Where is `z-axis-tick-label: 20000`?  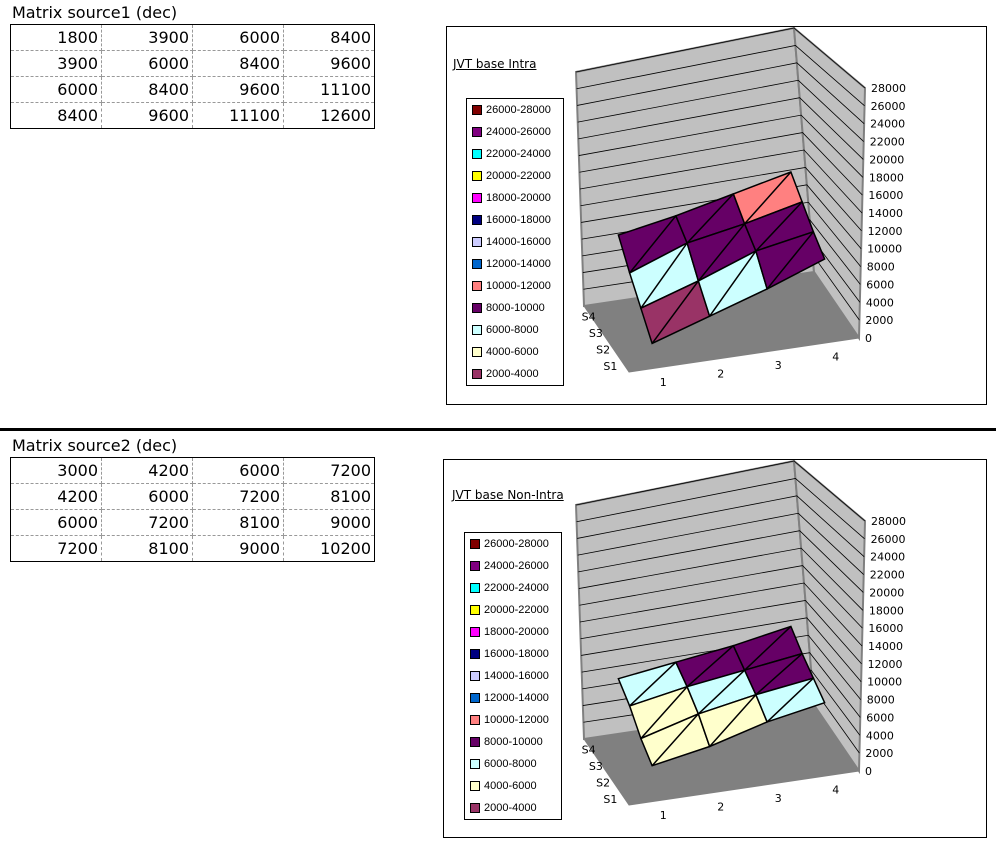
z-axis-tick-label: 20000 is located at coordinates (886, 159).